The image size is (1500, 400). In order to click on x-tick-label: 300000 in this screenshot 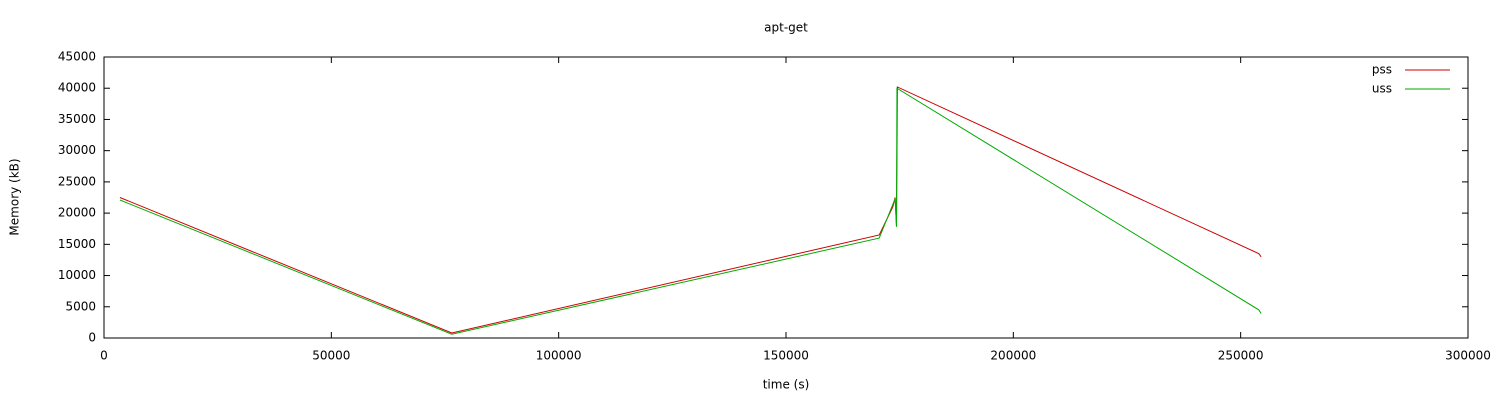, I will do `click(1468, 356)`.